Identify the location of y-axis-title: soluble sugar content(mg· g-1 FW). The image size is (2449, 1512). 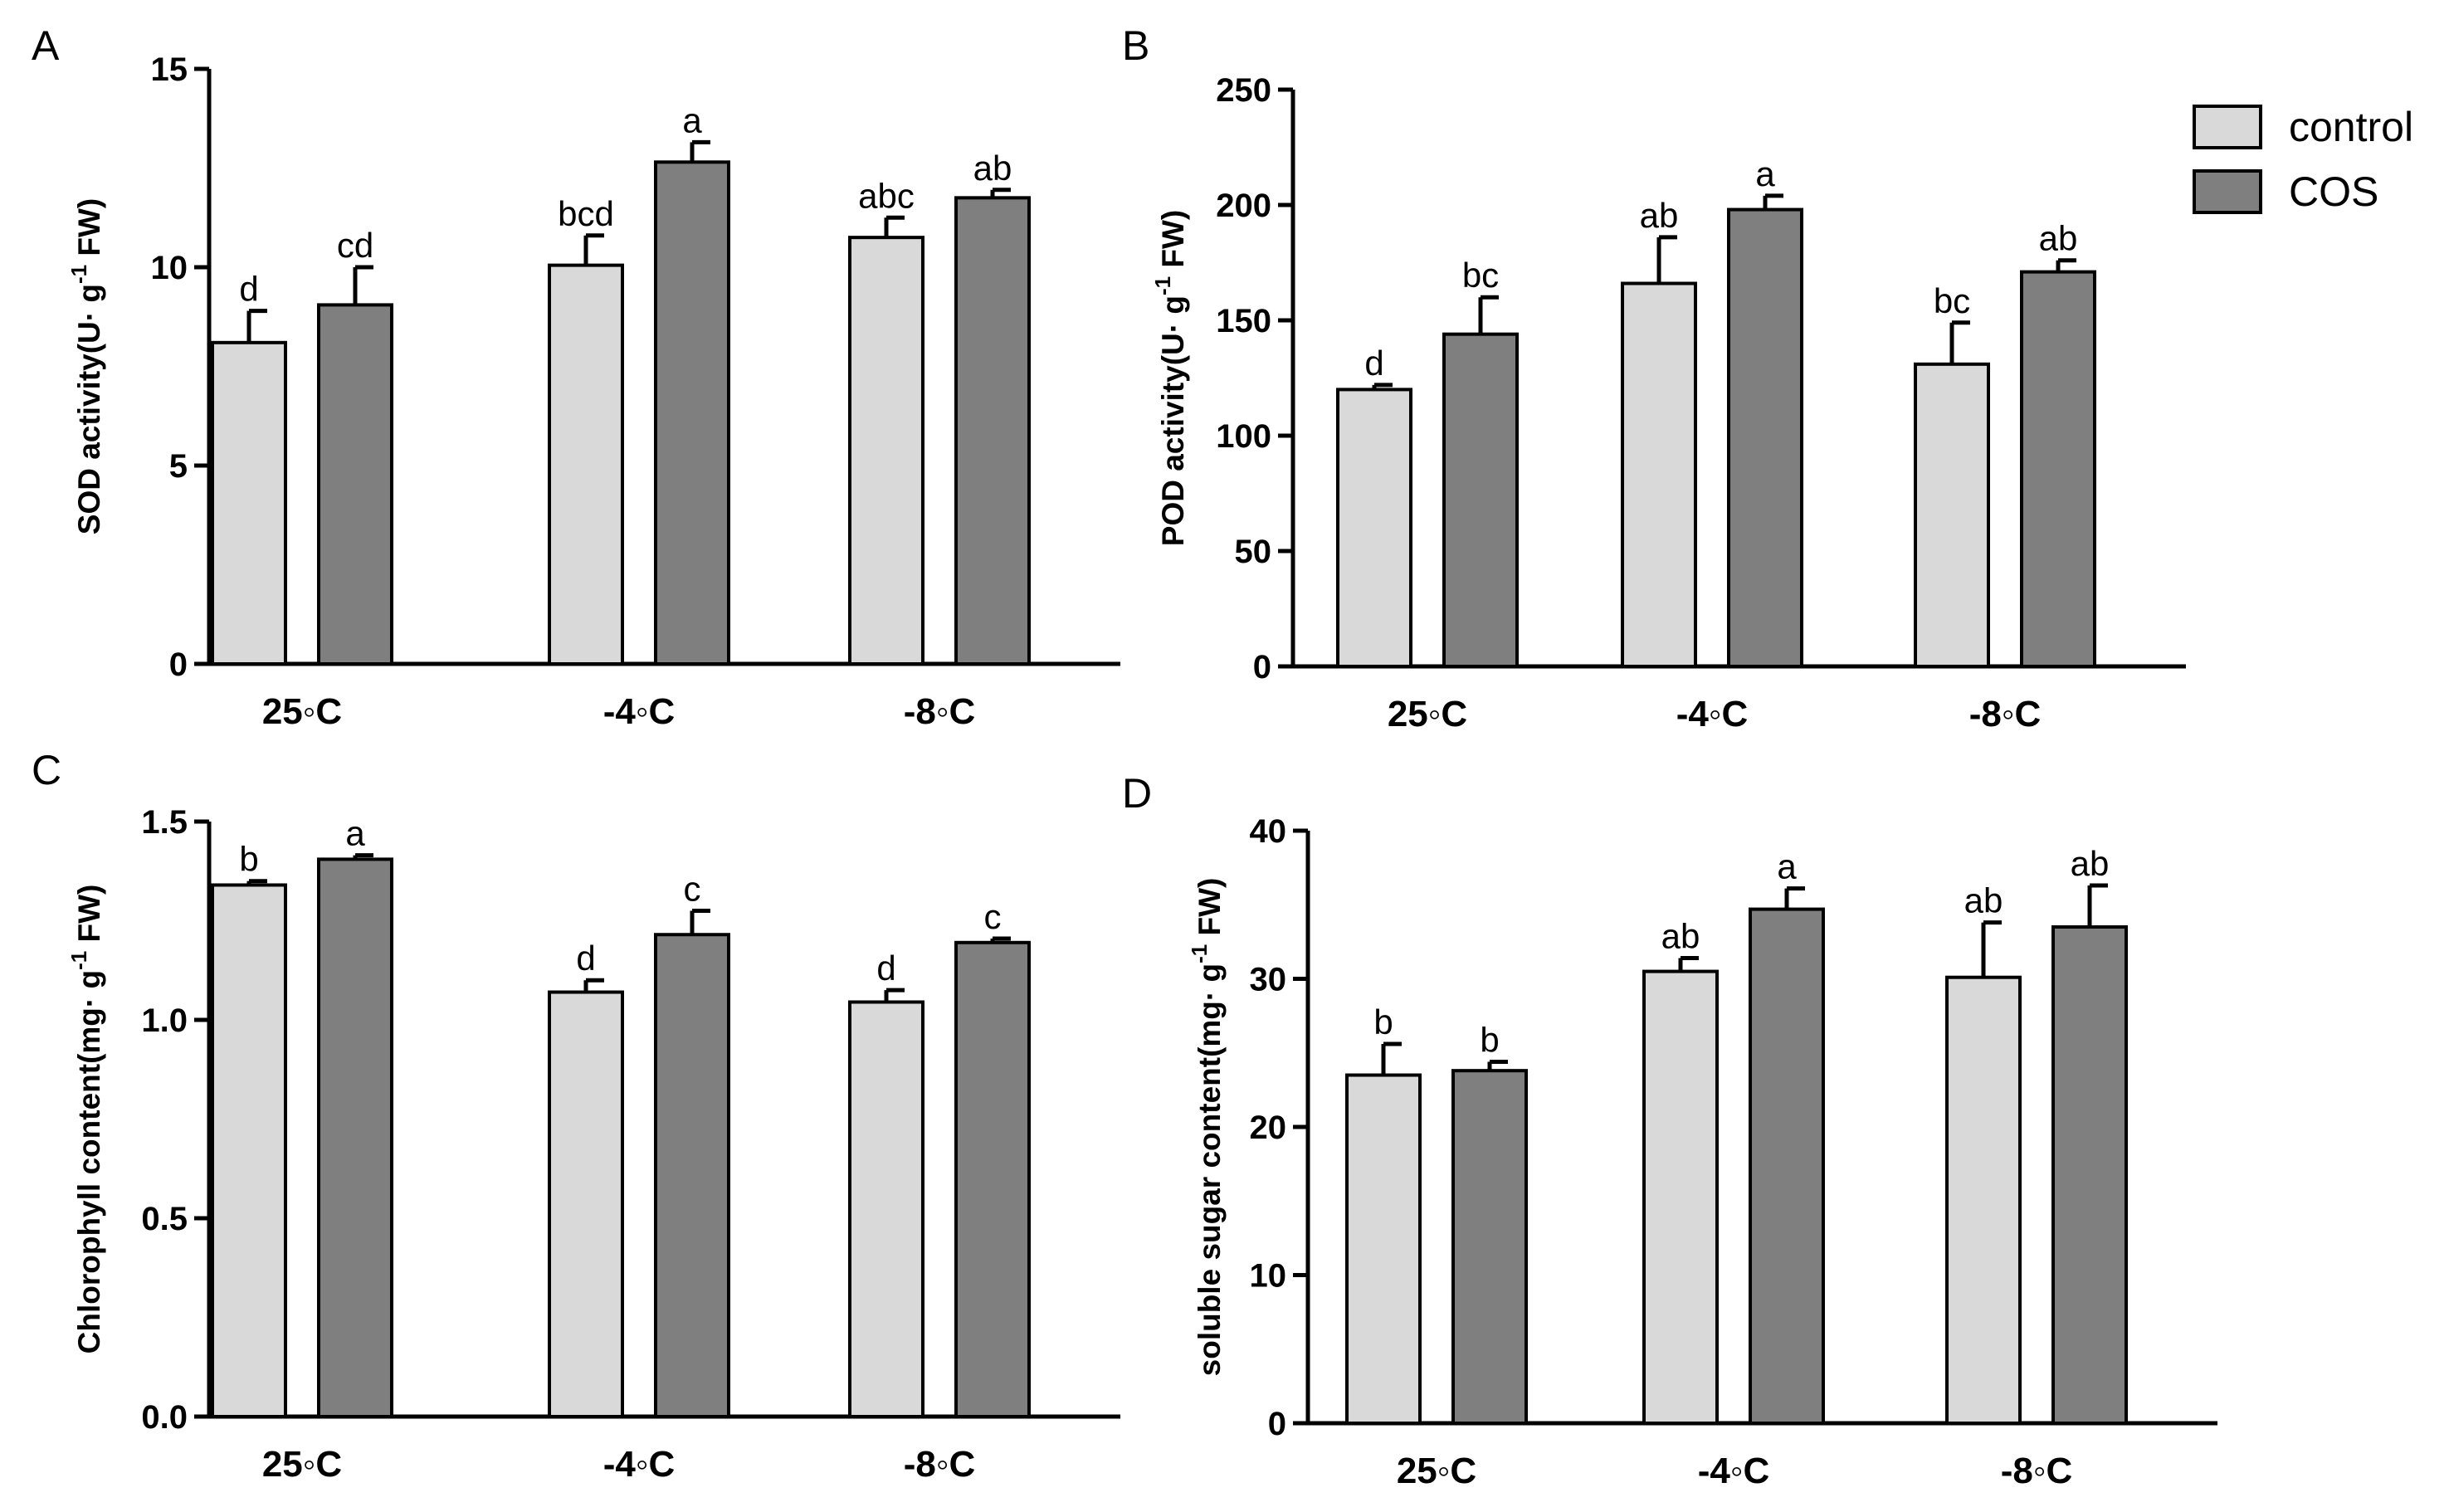
(1207, 1127).